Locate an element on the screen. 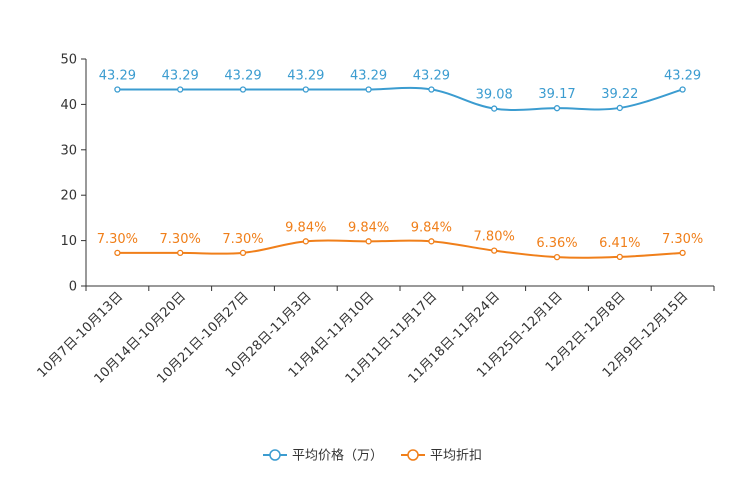 This screenshot has width=744, height=496. data-label: 39.22 is located at coordinates (619, 94).